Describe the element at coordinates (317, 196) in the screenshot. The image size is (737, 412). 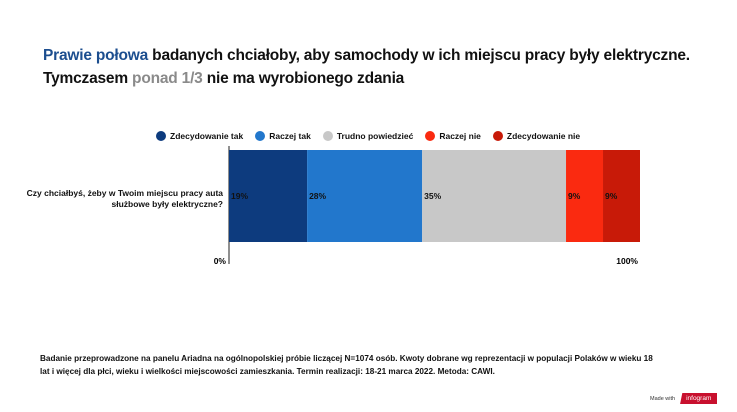
I see `data-label-1: 28%` at that location.